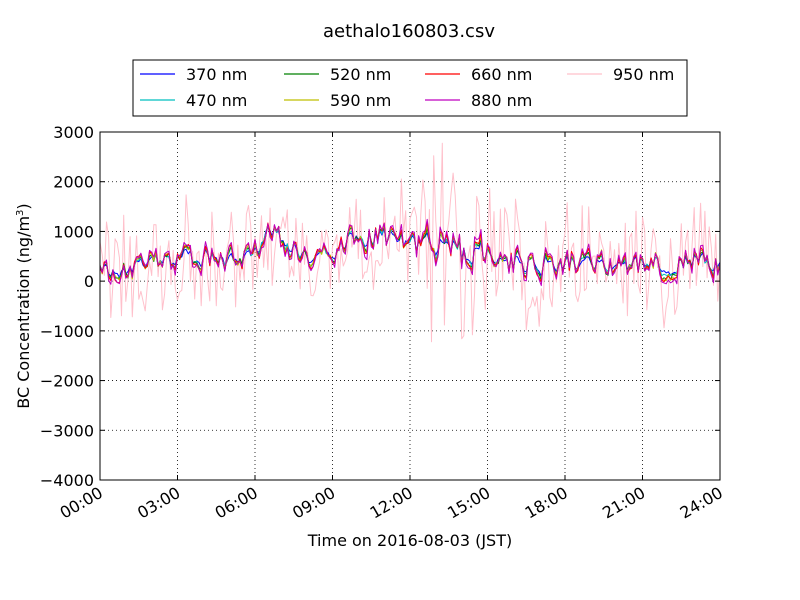 The image size is (800, 600). Describe the element at coordinates (501, 74) in the screenshot. I see `legend-label: 660 nm` at that location.